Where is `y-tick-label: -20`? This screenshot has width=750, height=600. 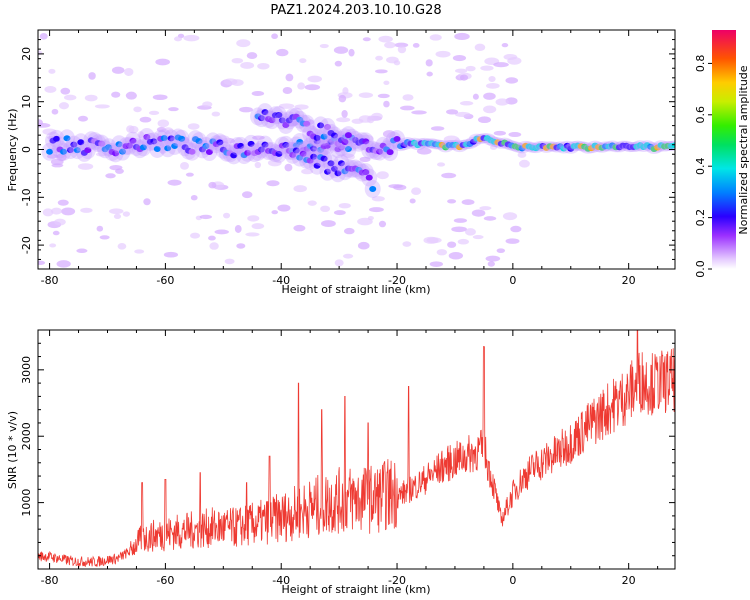 y-tick-label: -20 is located at coordinates (26, 245).